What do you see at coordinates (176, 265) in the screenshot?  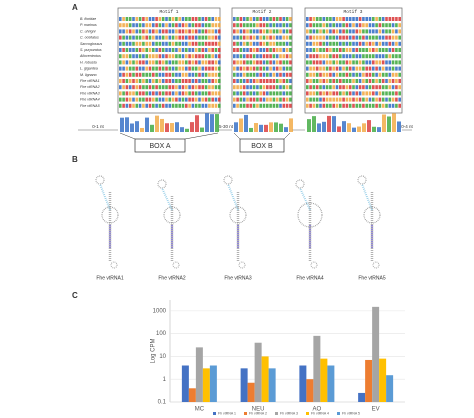 I see `terminal-loop` at bounding box center [176, 265].